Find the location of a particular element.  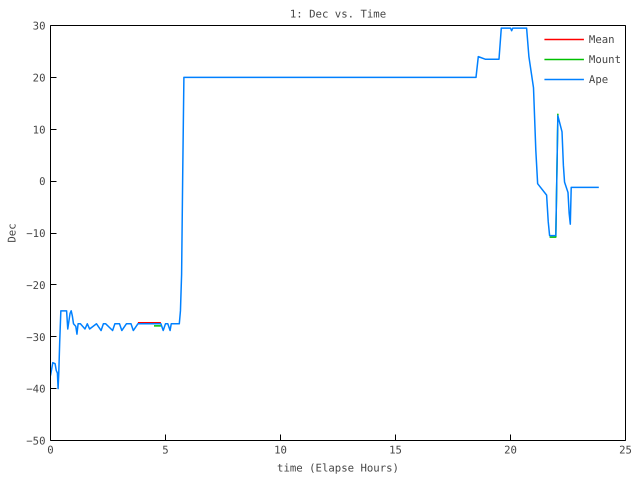

x-tick-label: 0 is located at coordinates (50, 450).